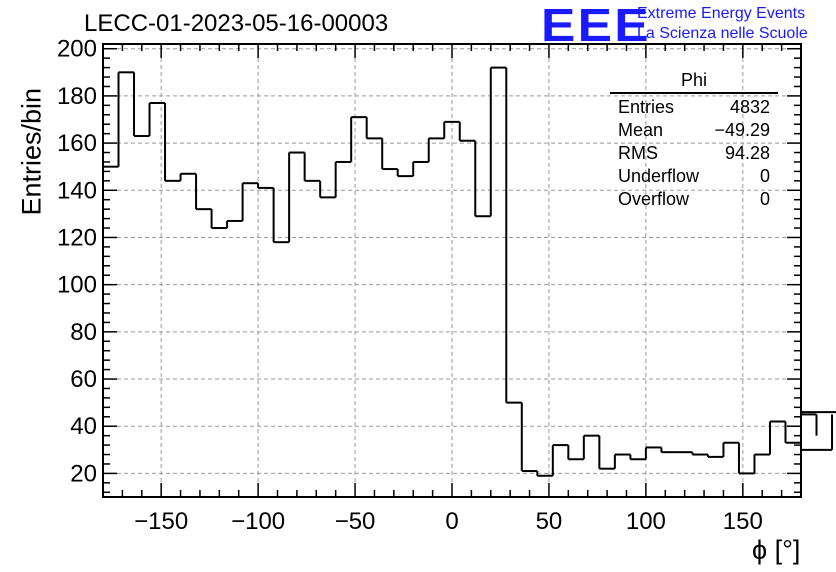 The width and height of the screenshot is (836, 572). Describe the element at coordinates (77, 49) in the screenshot. I see `y-tick-label: 200` at that location.